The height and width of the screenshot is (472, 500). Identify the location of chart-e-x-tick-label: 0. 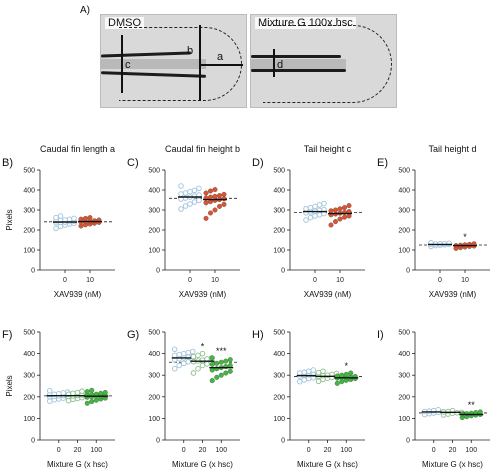
(440, 280).